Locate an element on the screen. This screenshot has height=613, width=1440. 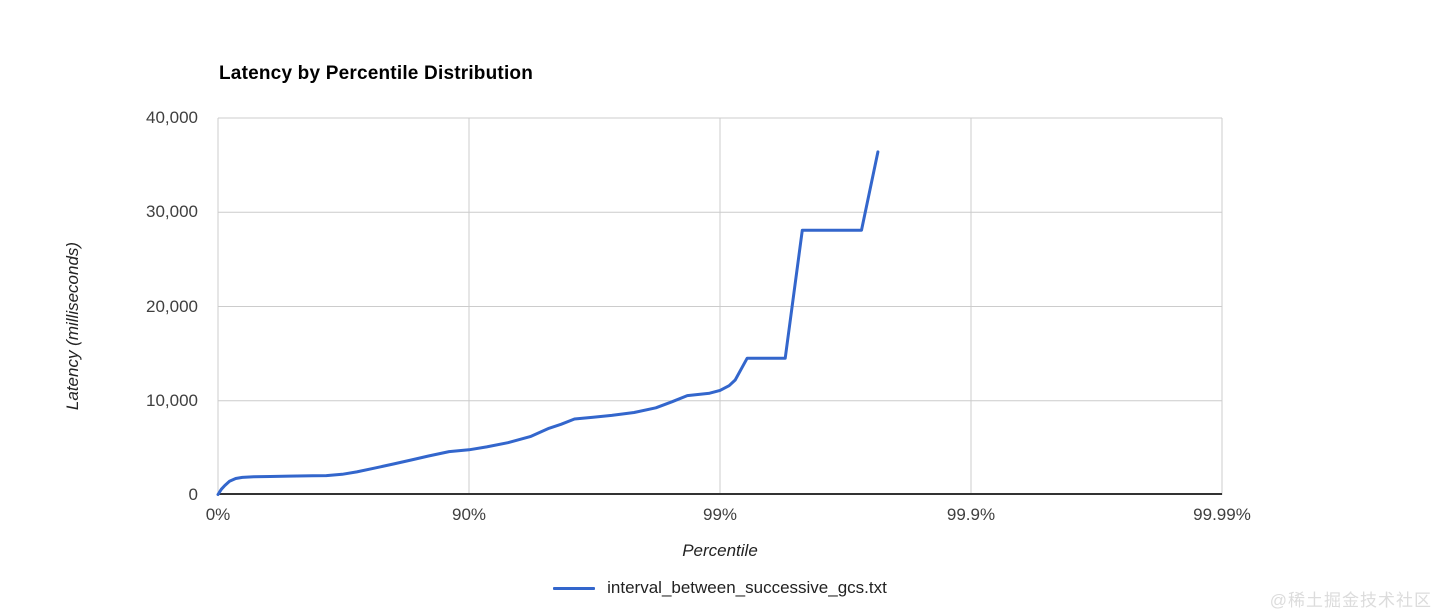
y-tick-label: 0 is located at coordinates (193, 494).